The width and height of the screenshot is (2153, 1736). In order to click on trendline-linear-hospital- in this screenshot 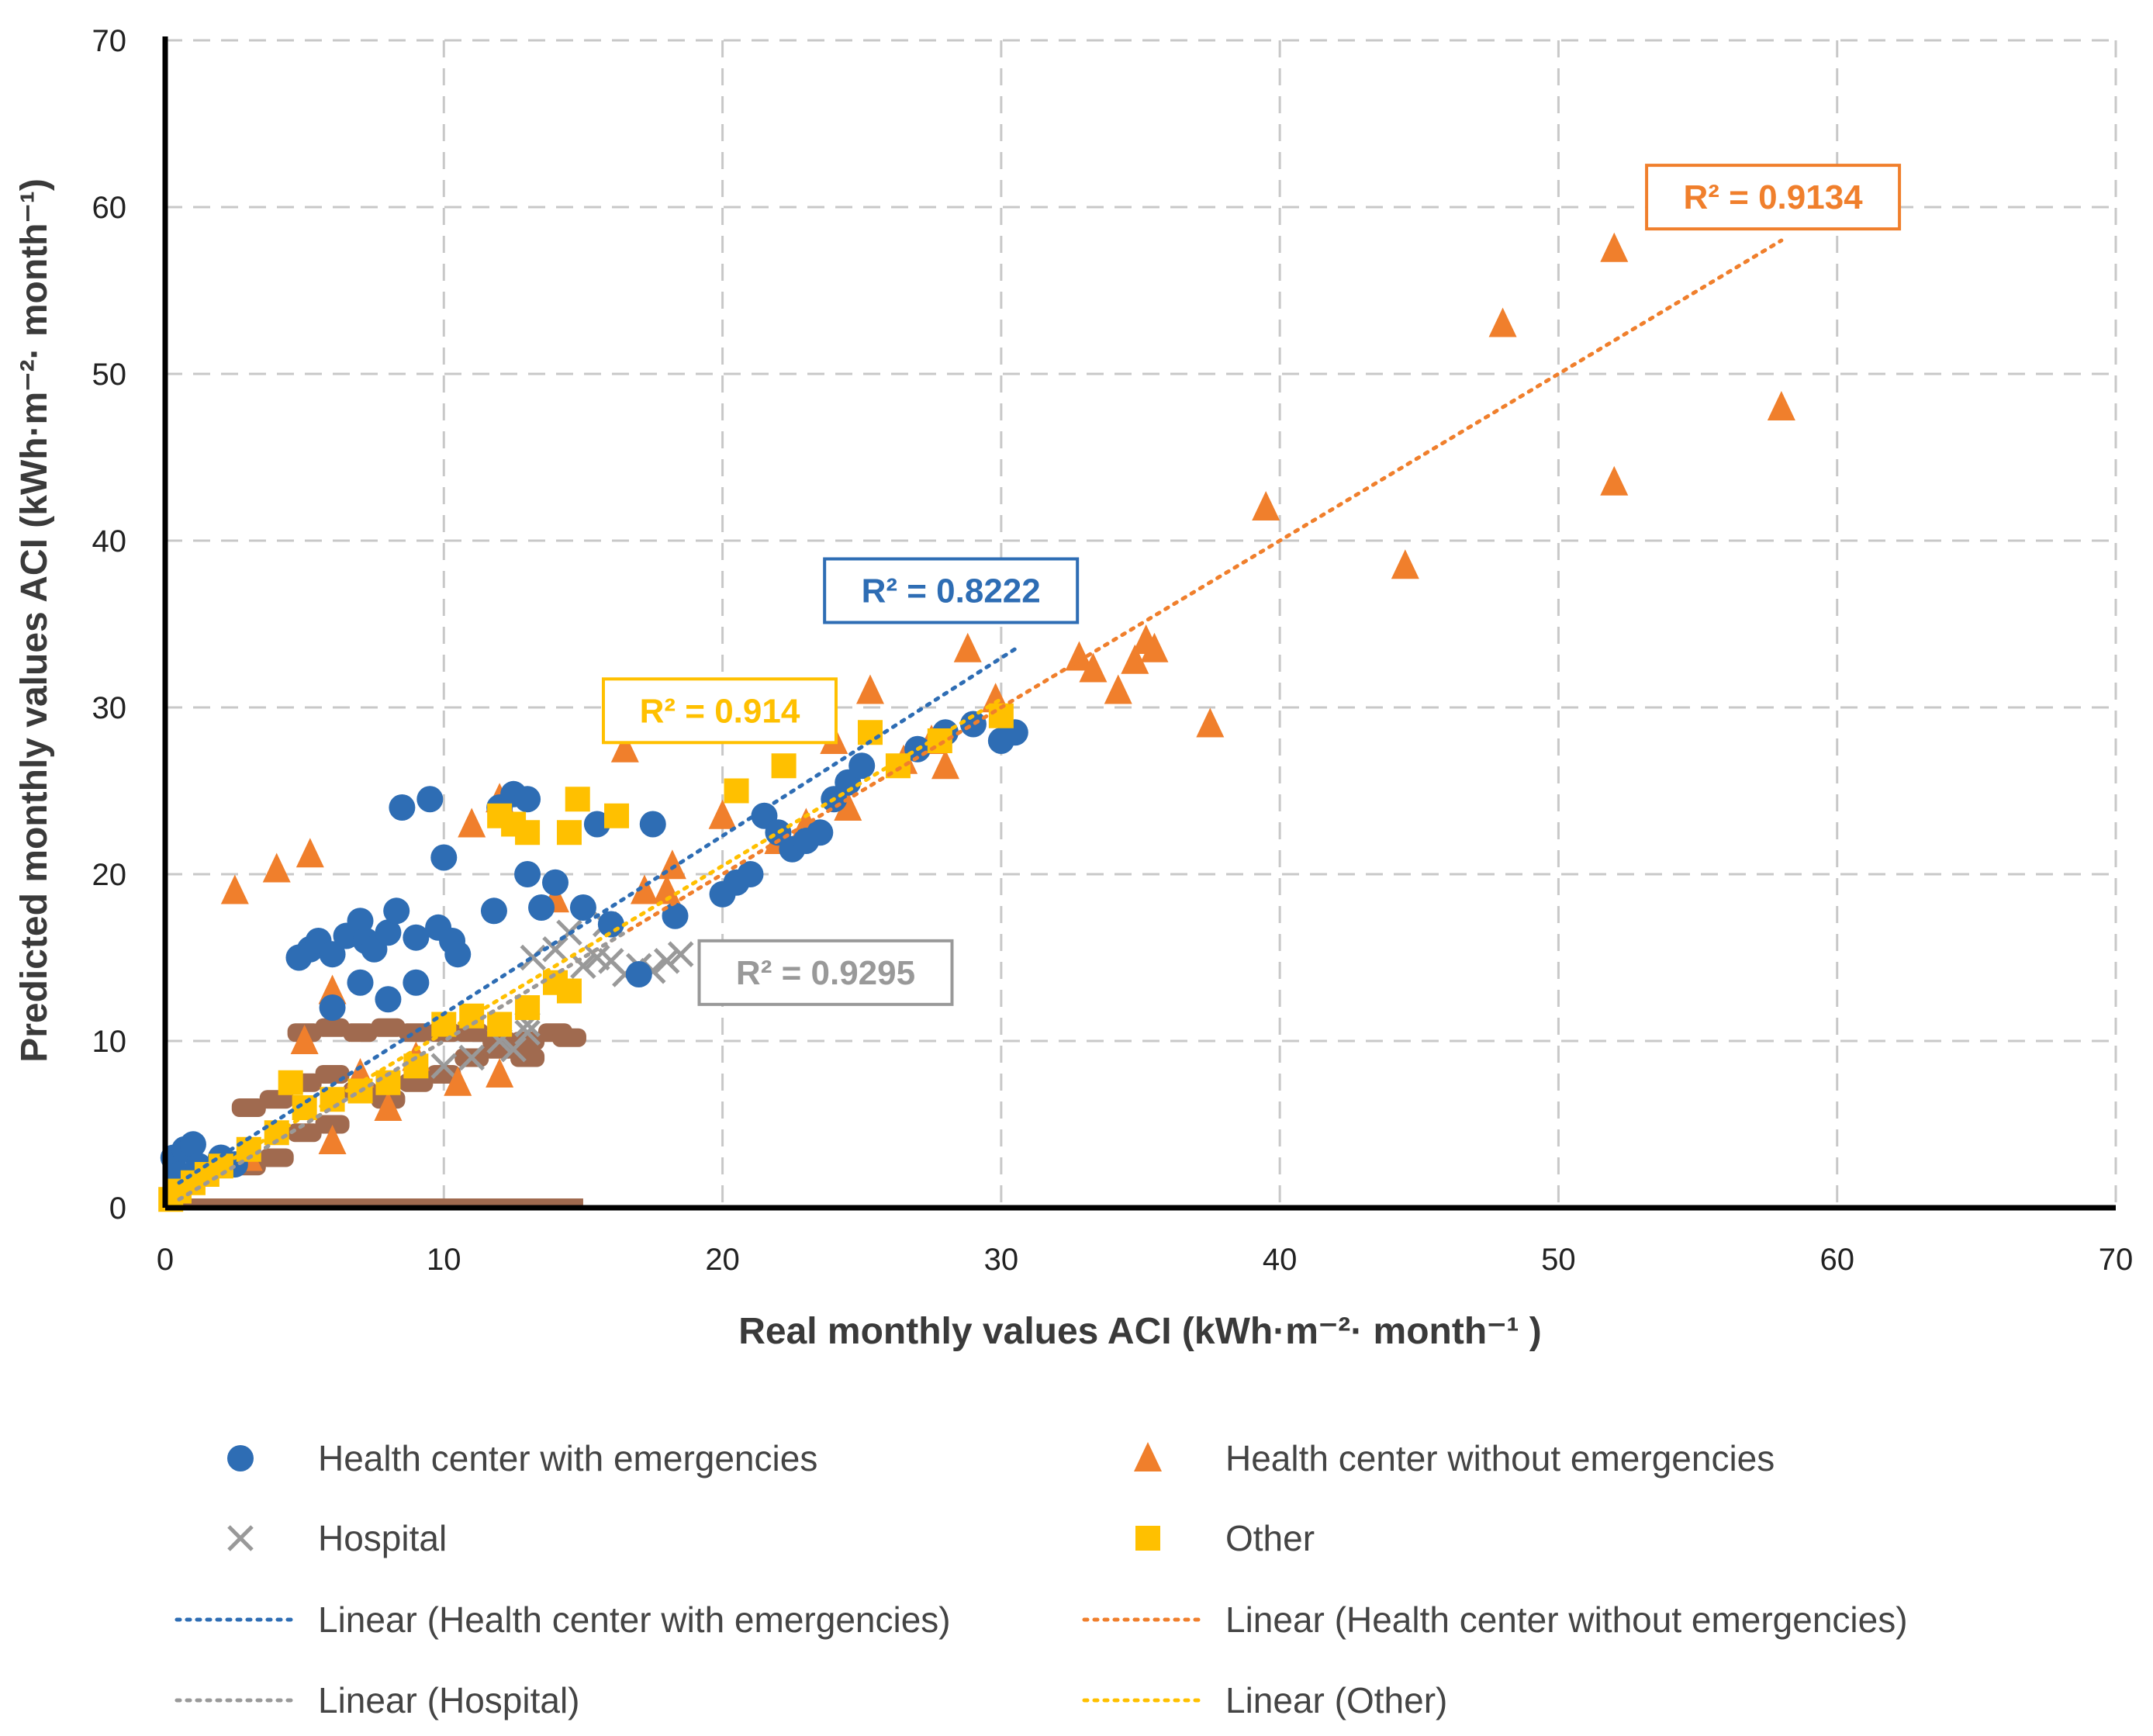, I will do `click(402, 1066)`.